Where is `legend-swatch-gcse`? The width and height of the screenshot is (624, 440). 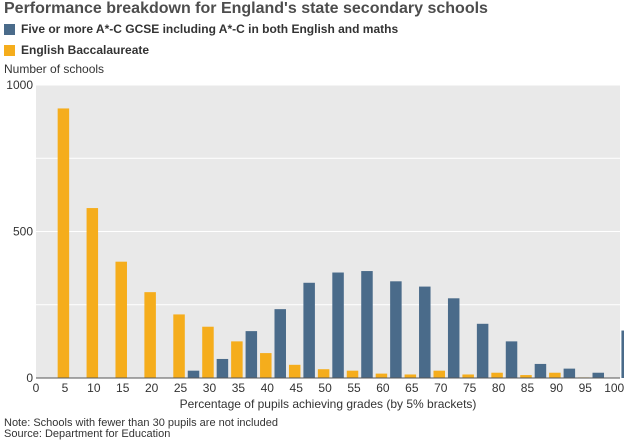 legend-swatch-gcse is located at coordinates (9, 29).